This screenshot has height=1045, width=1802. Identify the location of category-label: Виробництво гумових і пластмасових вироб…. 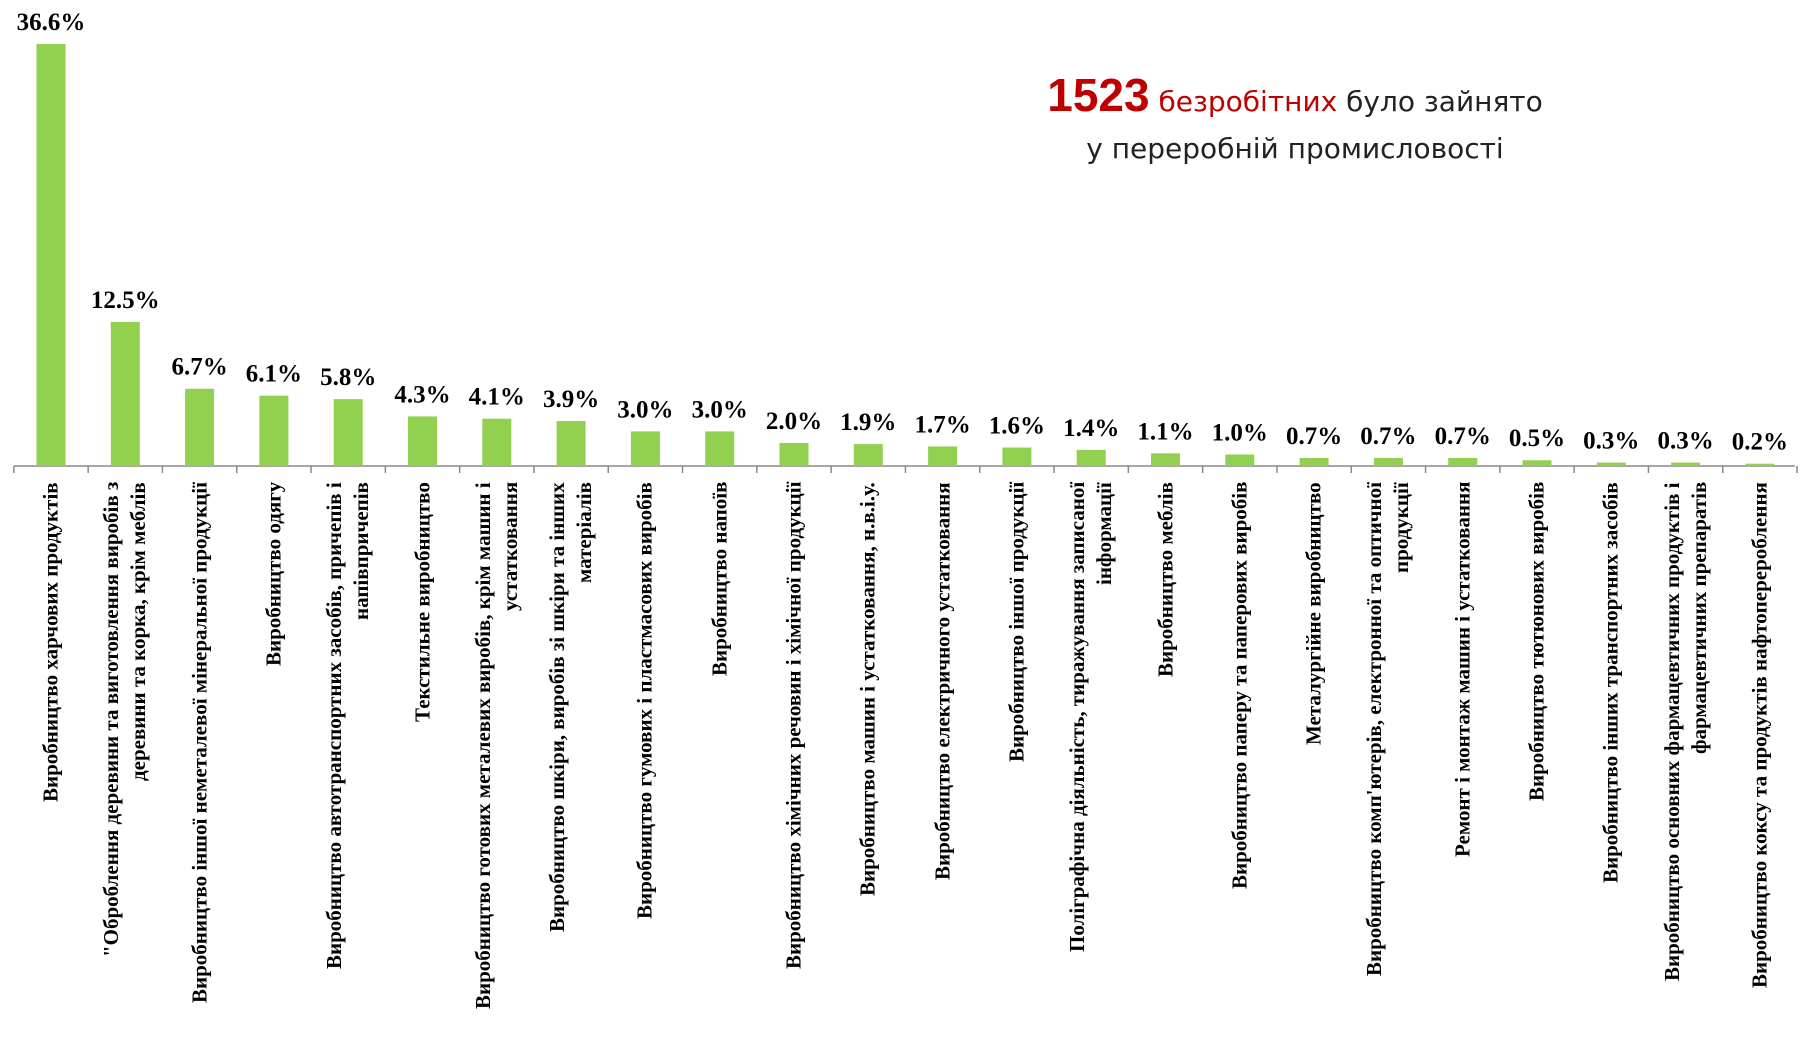
(644, 700).